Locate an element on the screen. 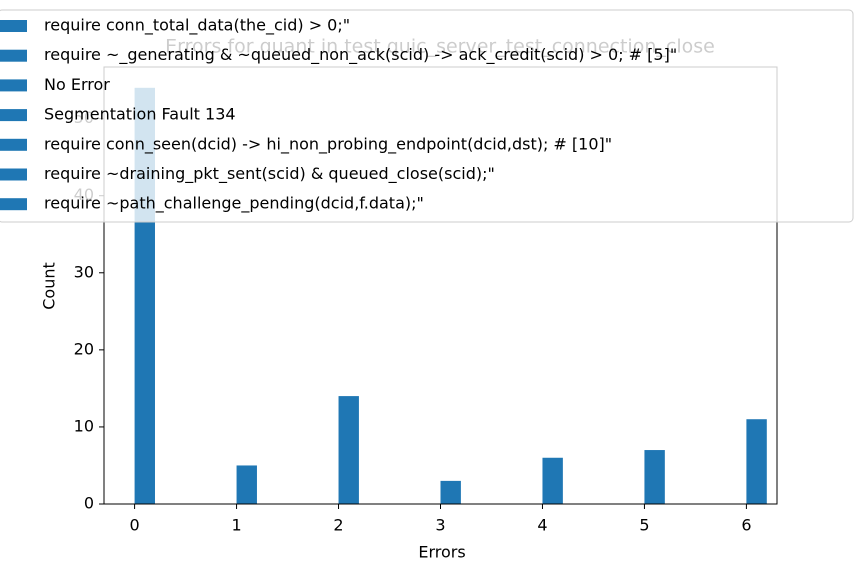  x-tick-label: 2 is located at coordinates (338, 525).